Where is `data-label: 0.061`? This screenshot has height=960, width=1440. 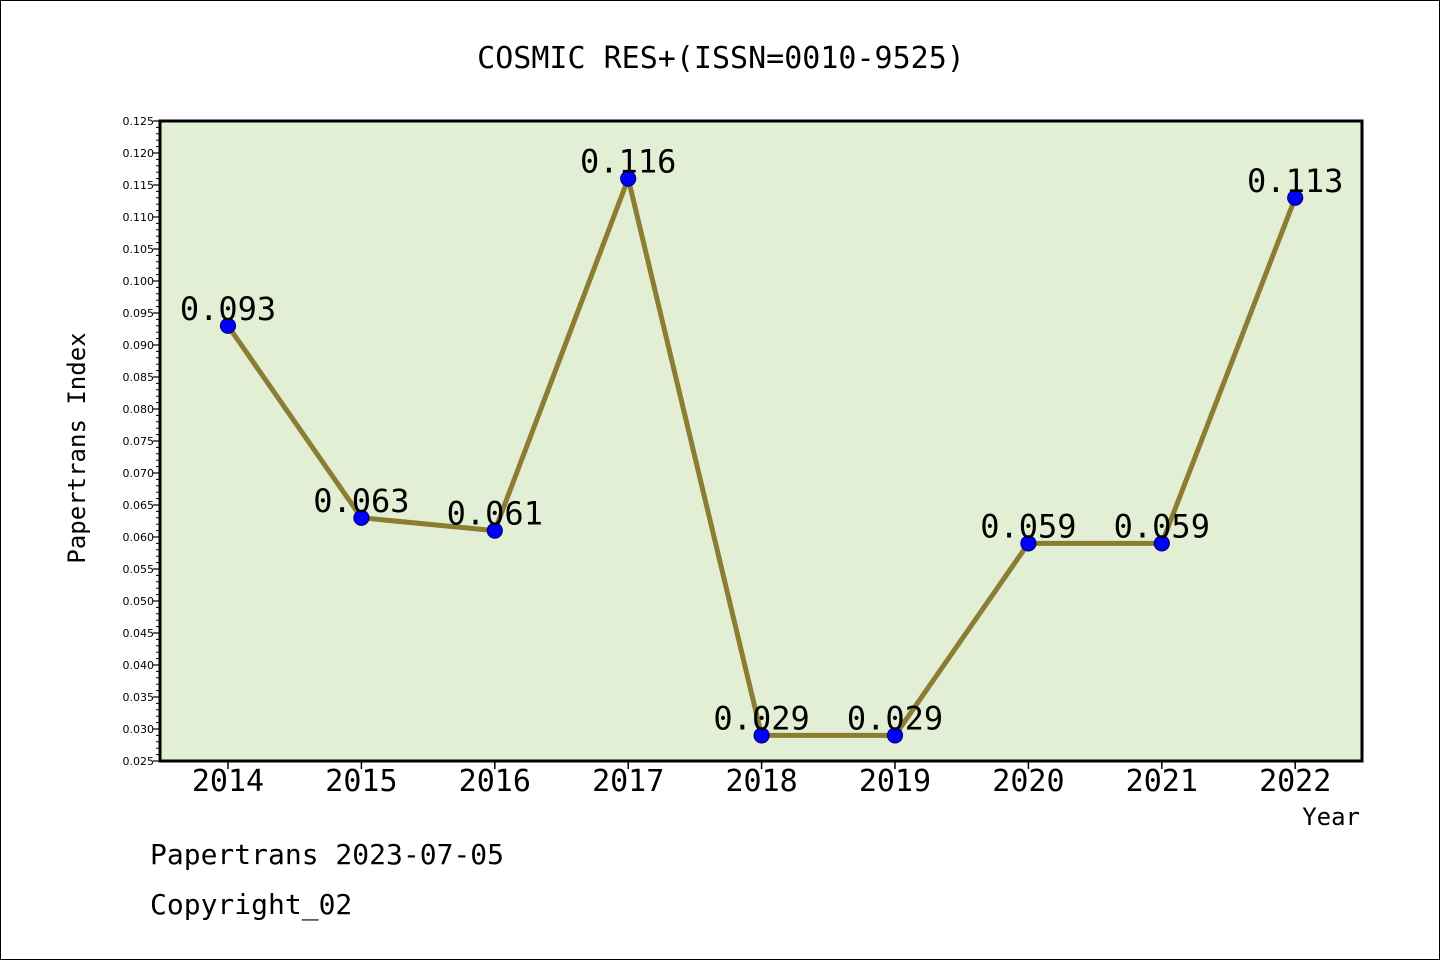 data-label: 0.061 is located at coordinates (495, 514).